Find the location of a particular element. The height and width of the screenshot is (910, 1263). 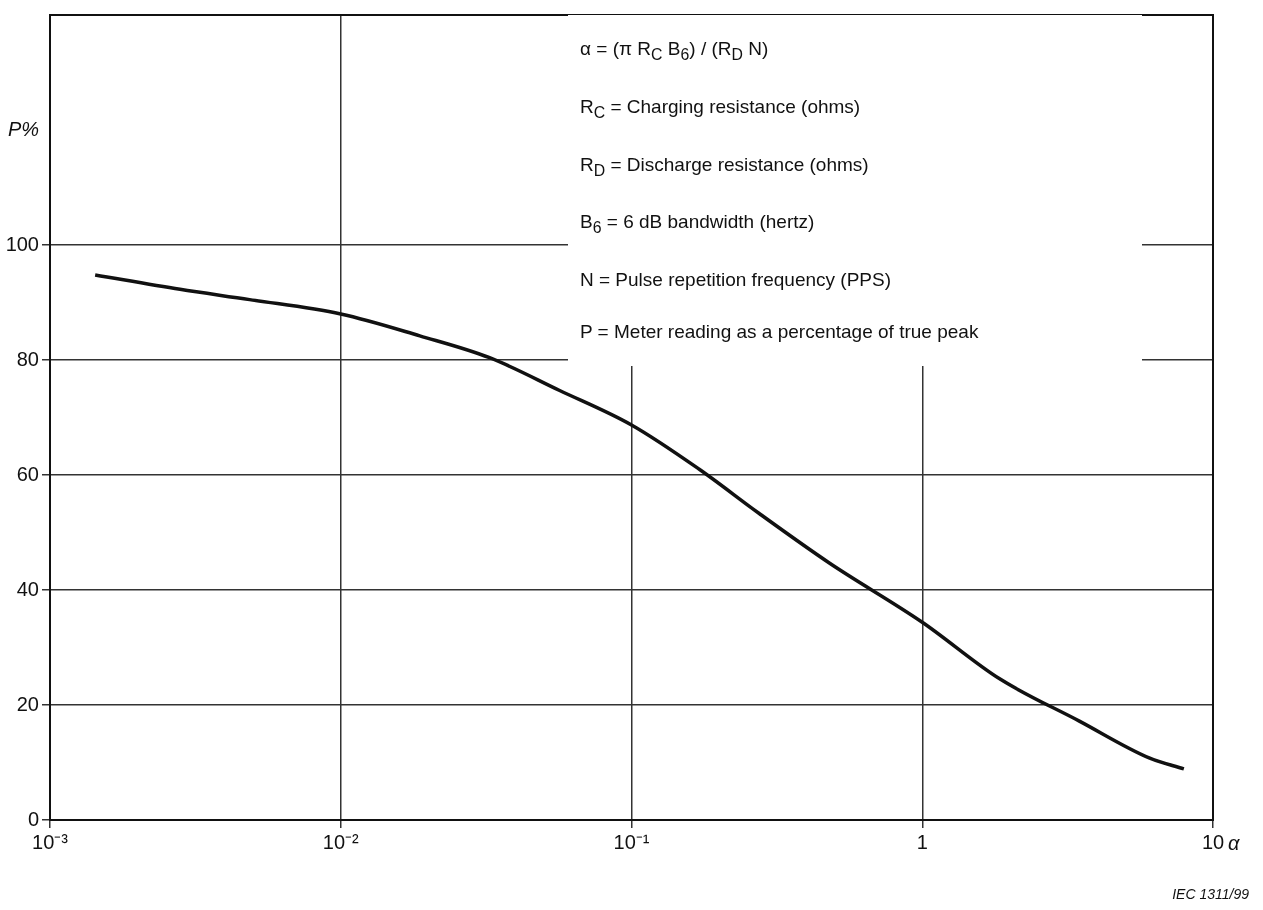

x-tick-label: 10 is located at coordinates (1213, 841).